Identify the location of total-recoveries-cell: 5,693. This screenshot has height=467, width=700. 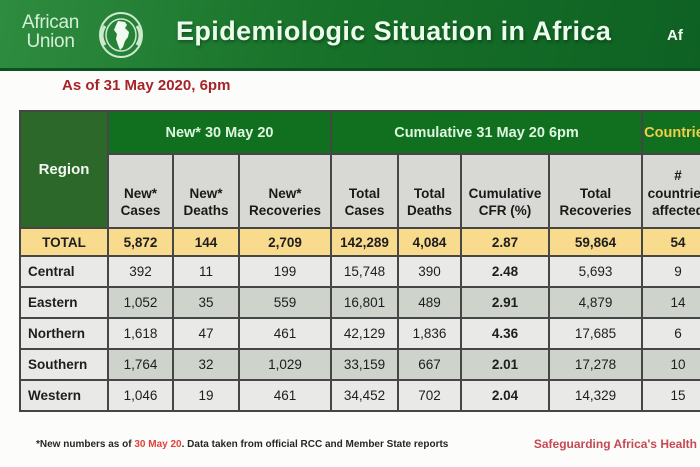
(595, 271).